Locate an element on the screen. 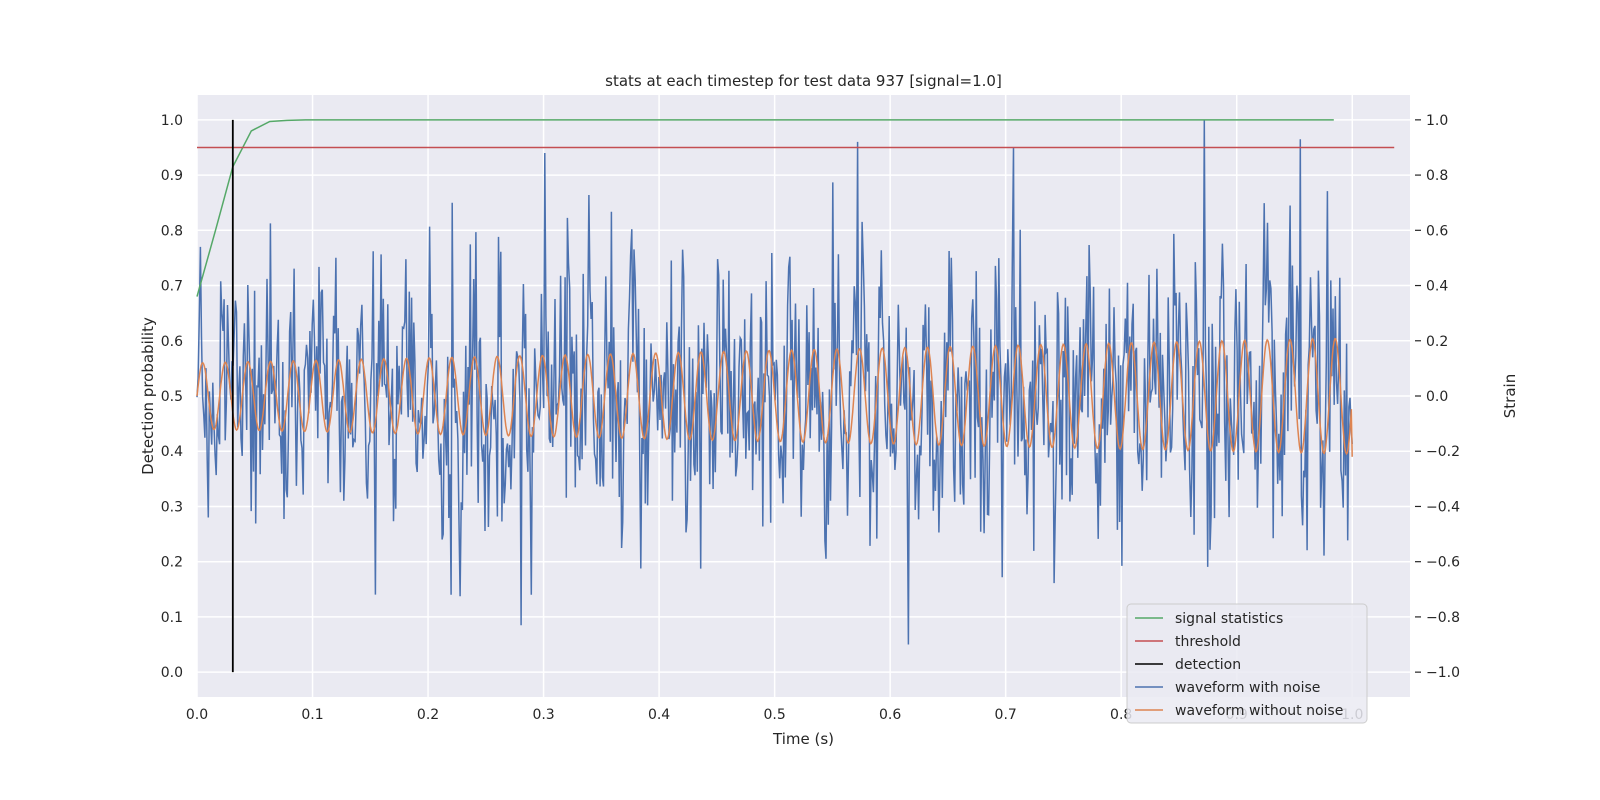 Image resolution: width=1600 pixels, height=800 pixels. x-tick-label: 0.5 is located at coordinates (774, 715).